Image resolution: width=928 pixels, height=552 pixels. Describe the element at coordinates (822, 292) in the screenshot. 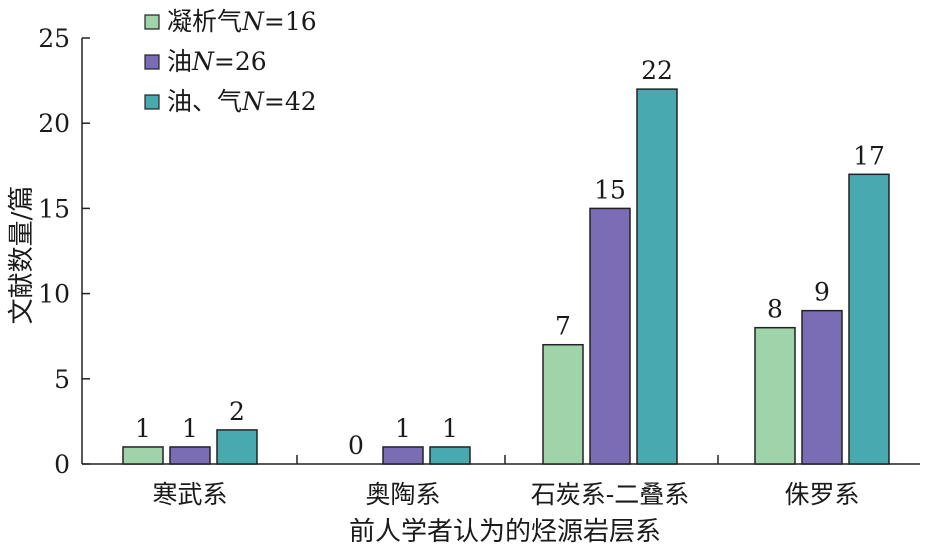

I see `data-label: 9` at that location.